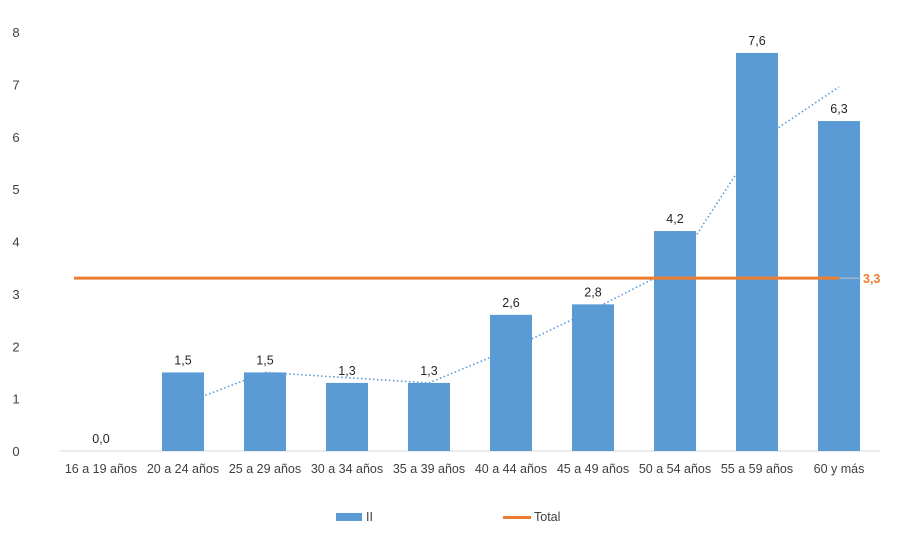  What do you see at coordinates (15, 399) in the screenshot?
I see `y-tick-label: 1` at bounding box center [15, 399].